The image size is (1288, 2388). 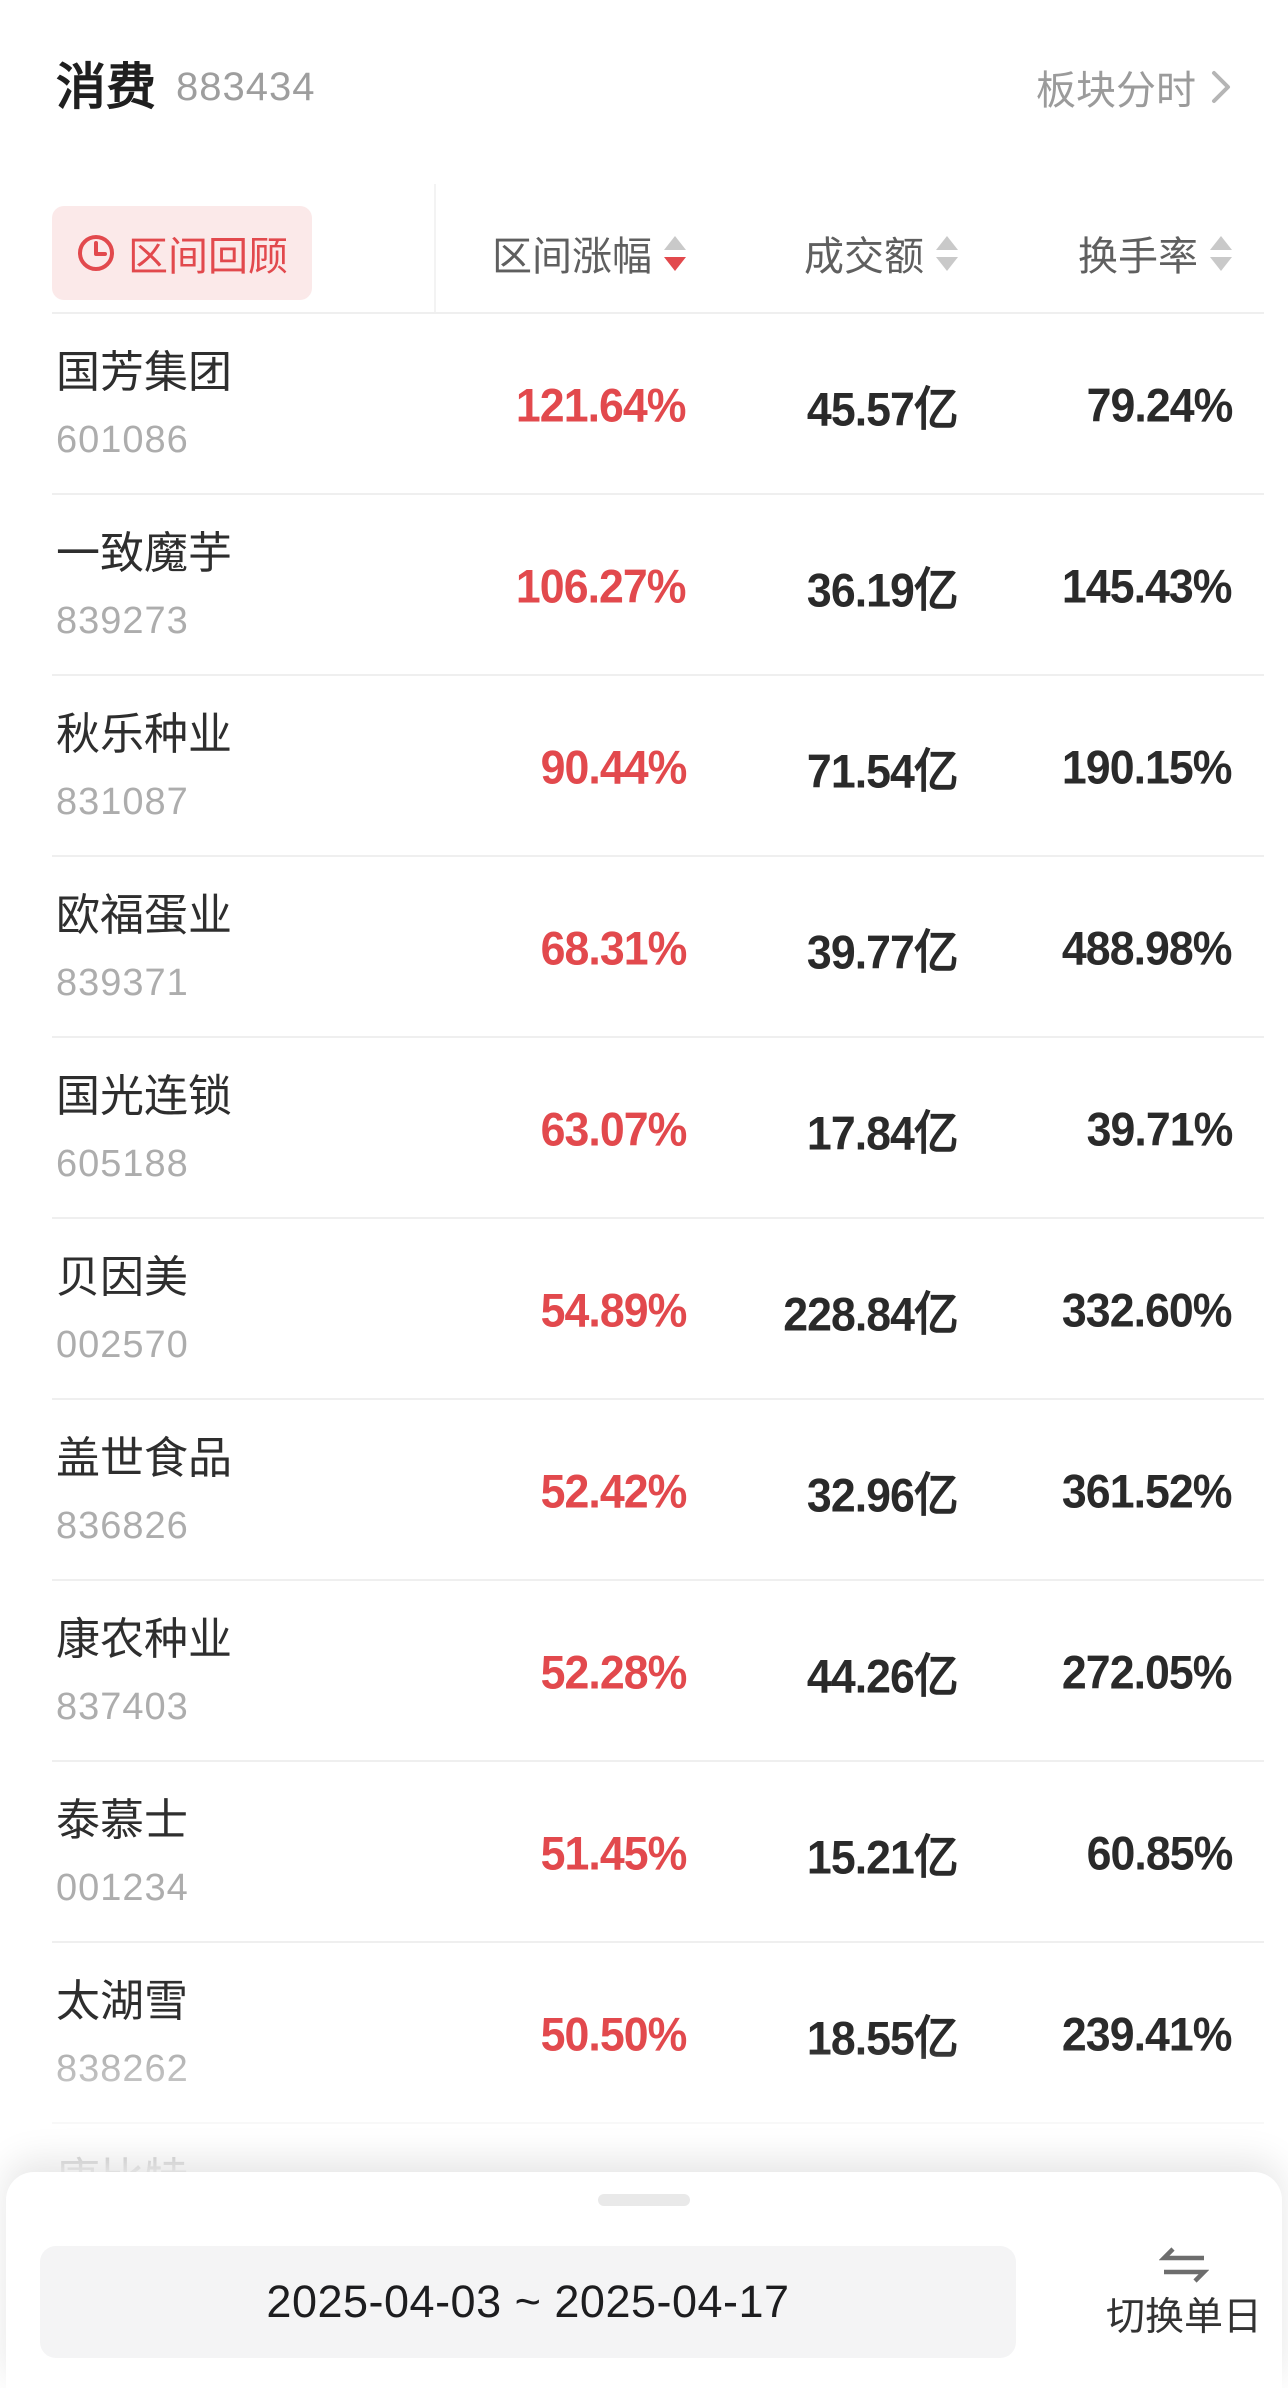 I want to click on table-row: 盖世食品 836826 52.42% 32.96亿 361.52%, so click(x=644, y=1490).